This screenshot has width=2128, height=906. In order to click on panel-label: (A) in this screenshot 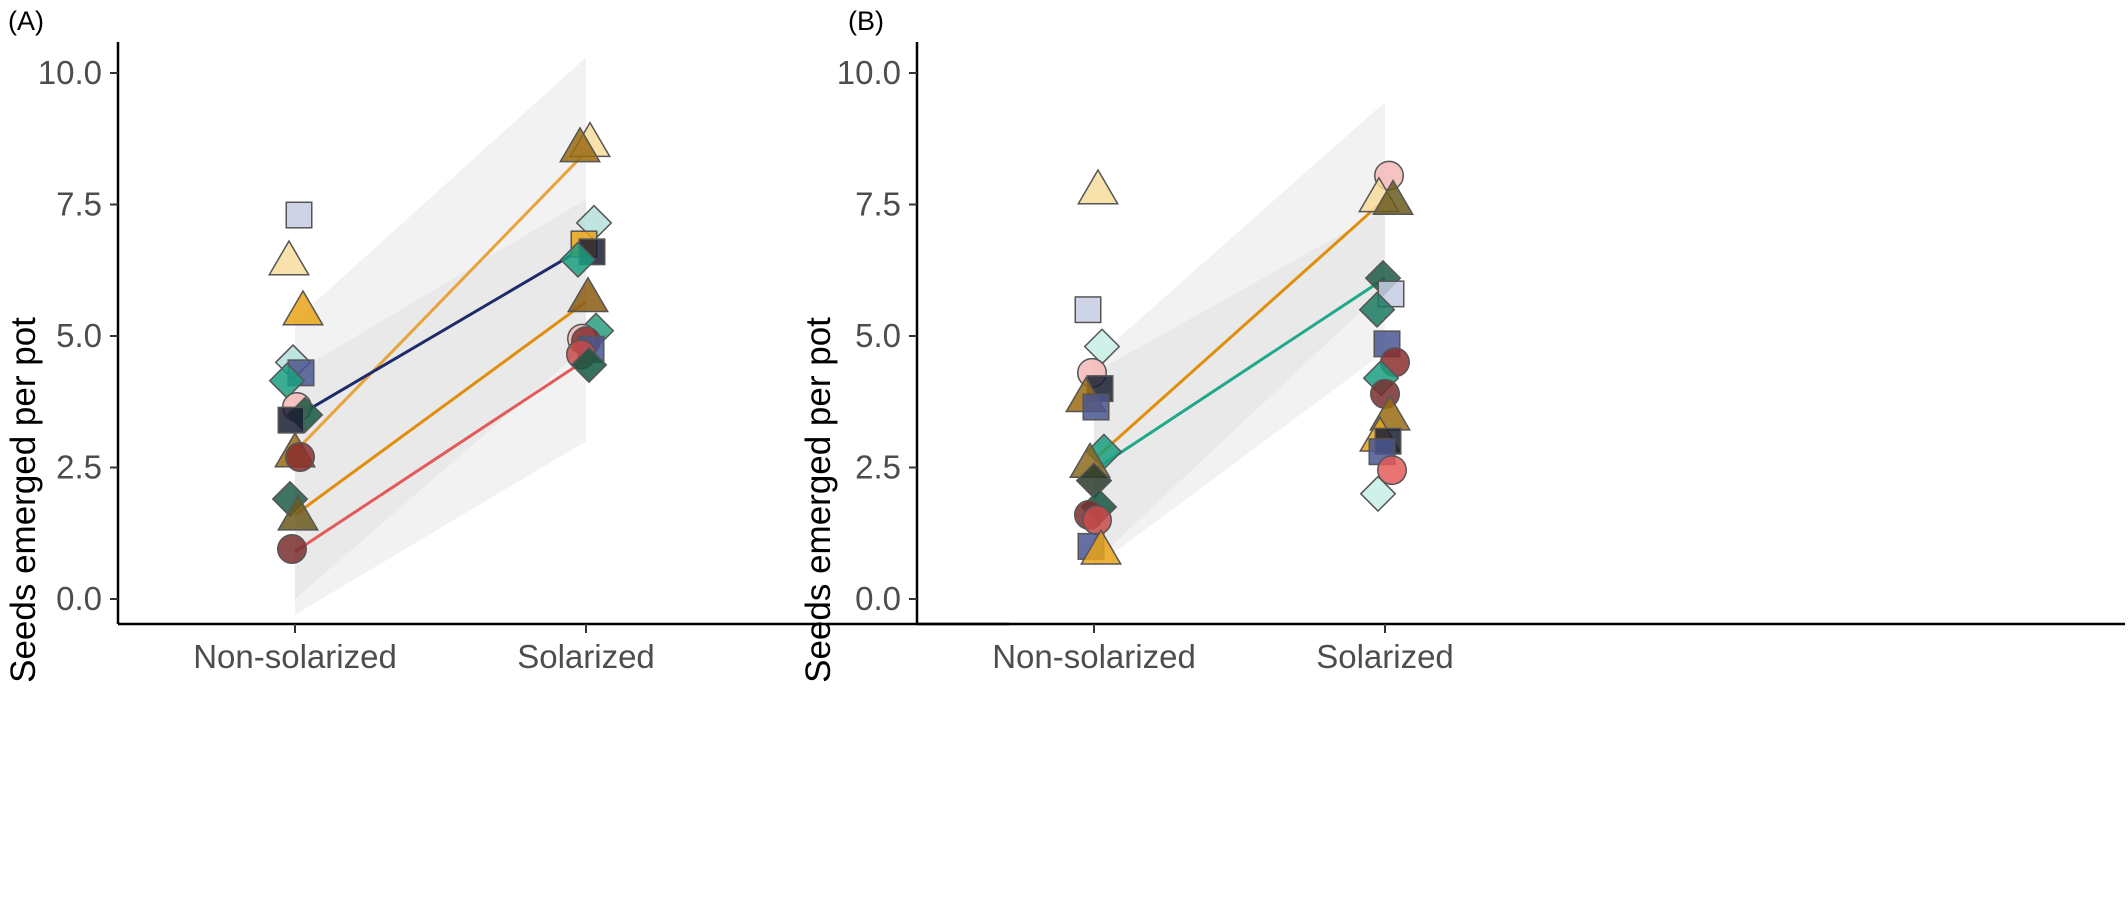, I will do `click(26, 21)`.